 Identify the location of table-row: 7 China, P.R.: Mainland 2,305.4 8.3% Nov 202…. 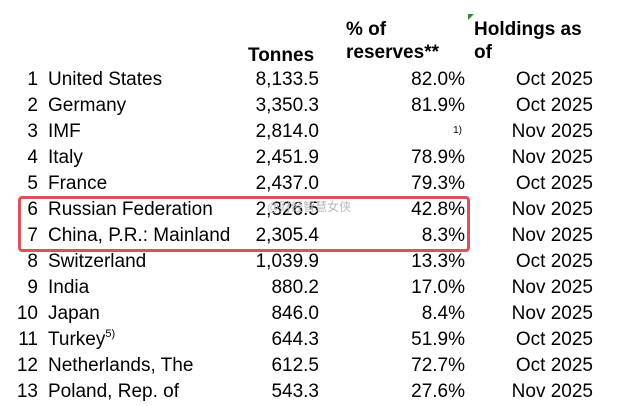
(309, 236).